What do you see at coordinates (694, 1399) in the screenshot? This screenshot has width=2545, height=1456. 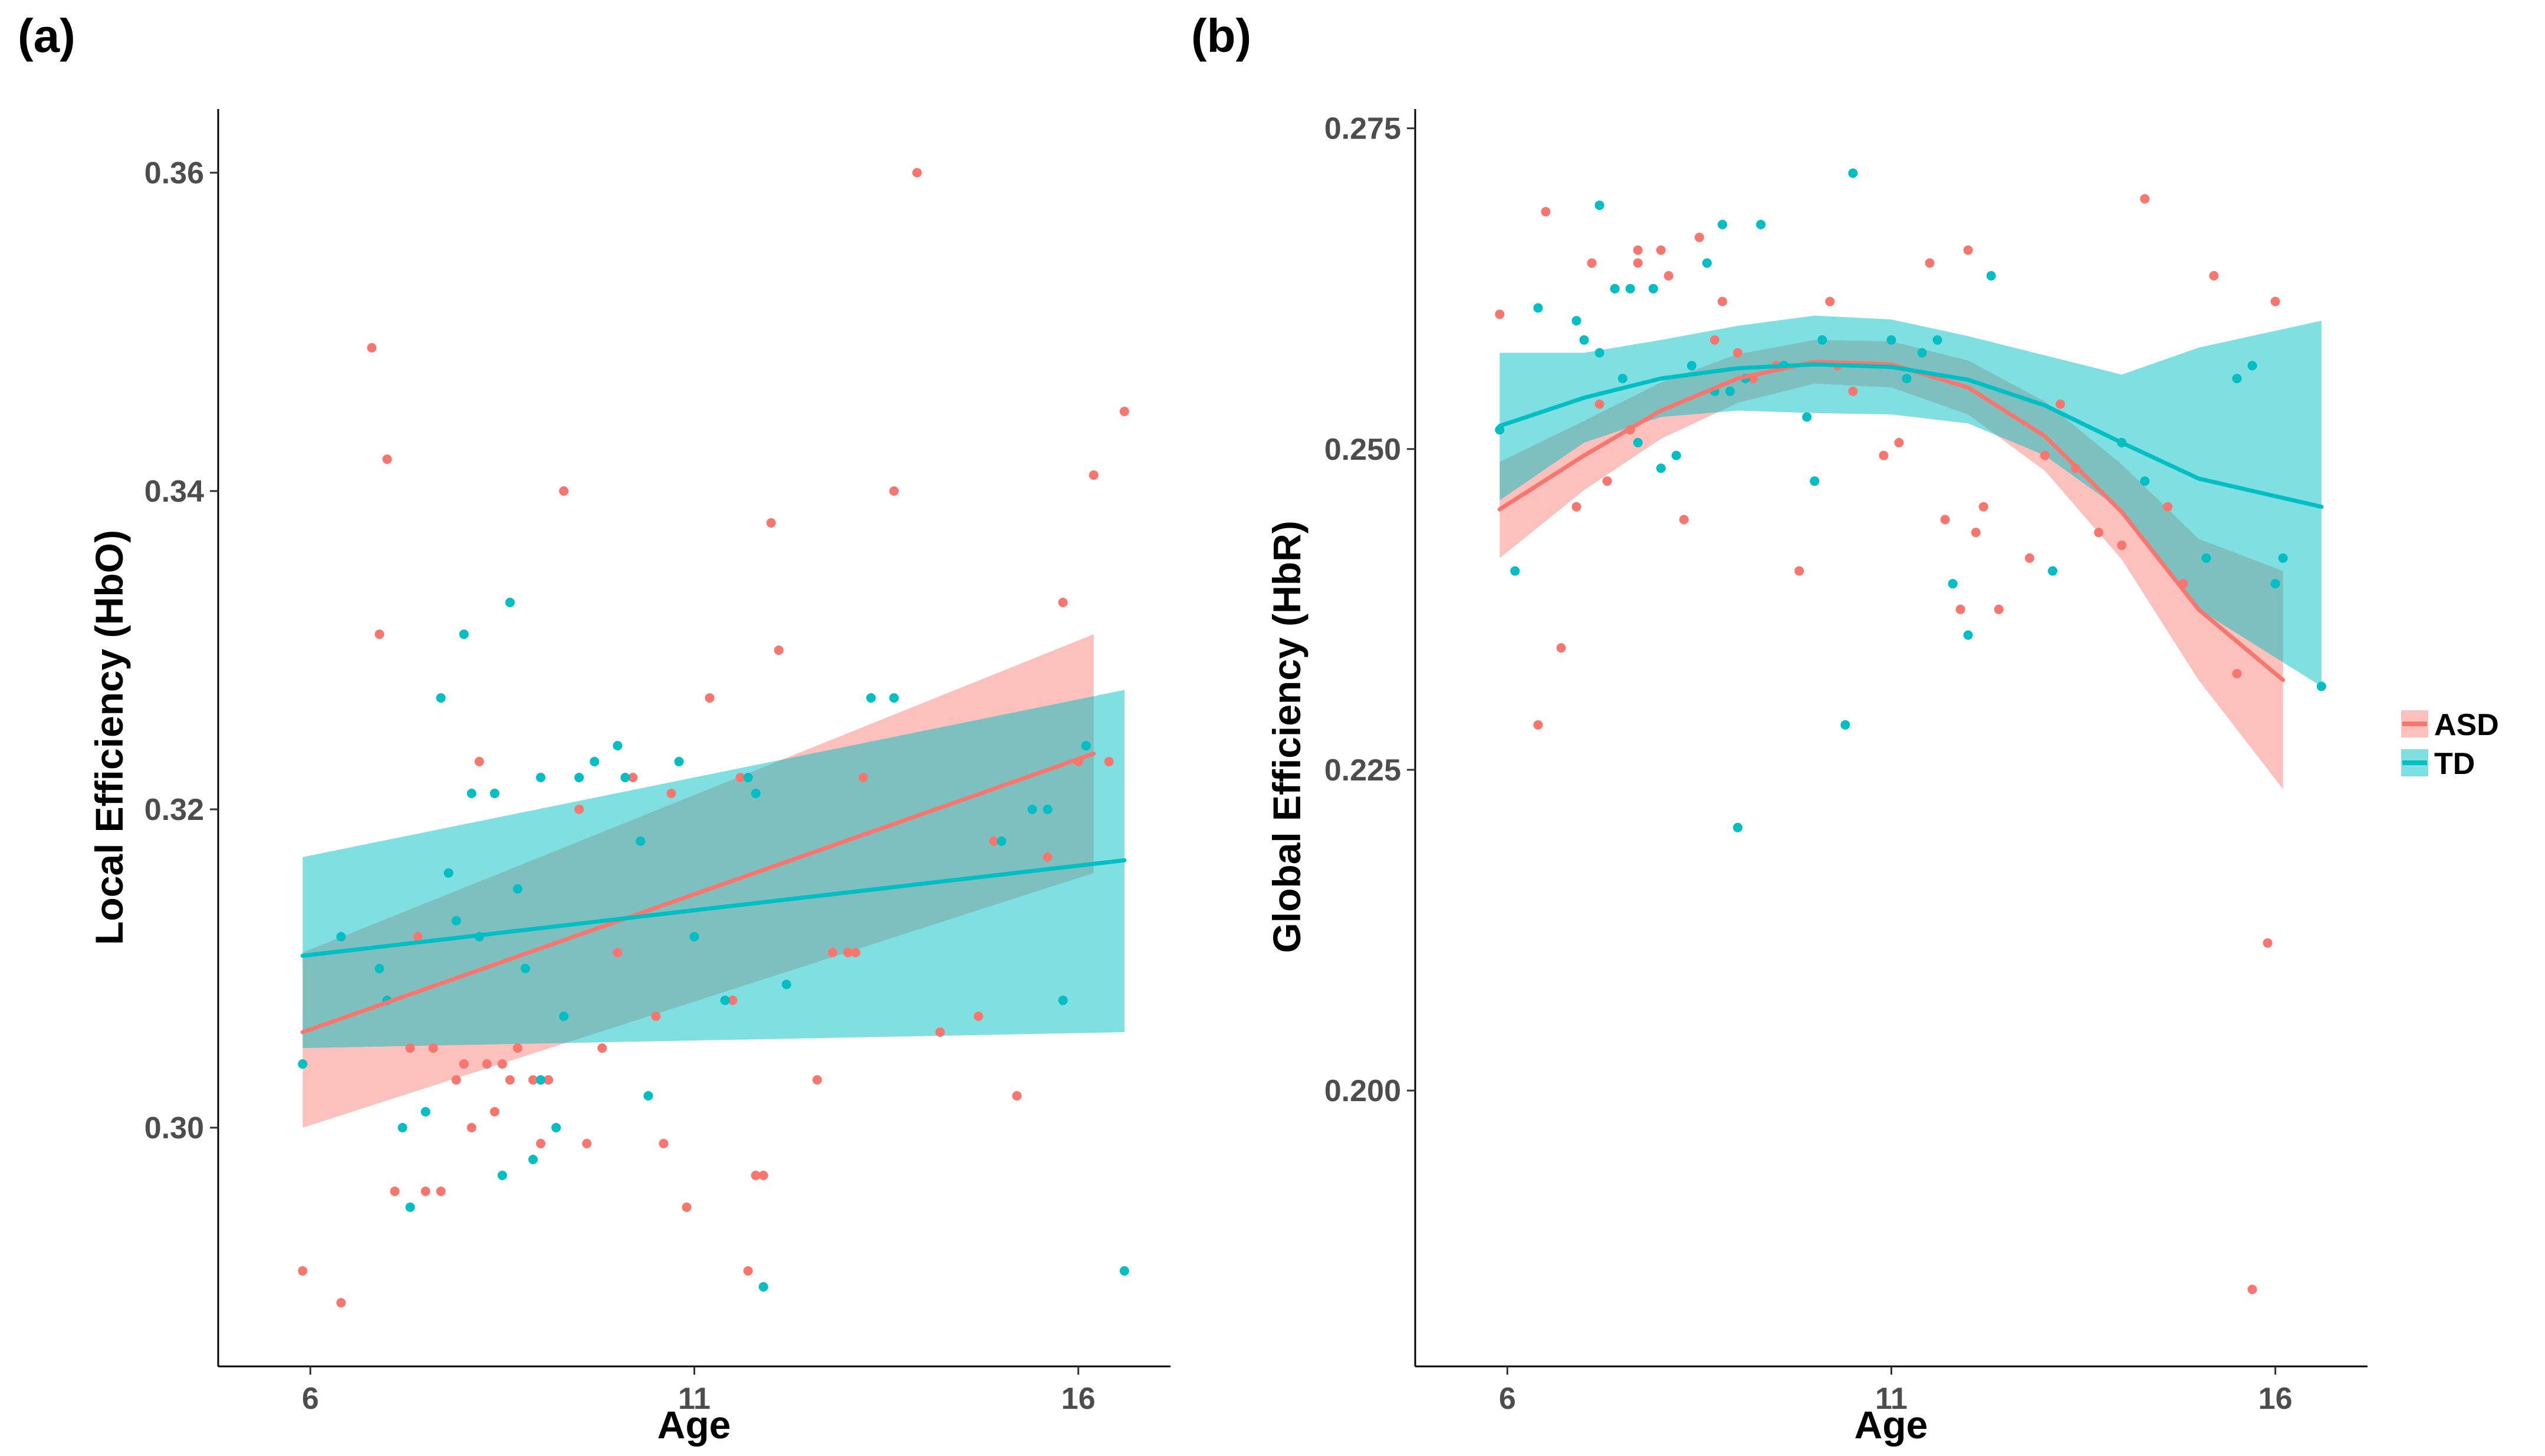 I see `panel-a-x-tick-label: 11` at bounding box center [694, 1399].